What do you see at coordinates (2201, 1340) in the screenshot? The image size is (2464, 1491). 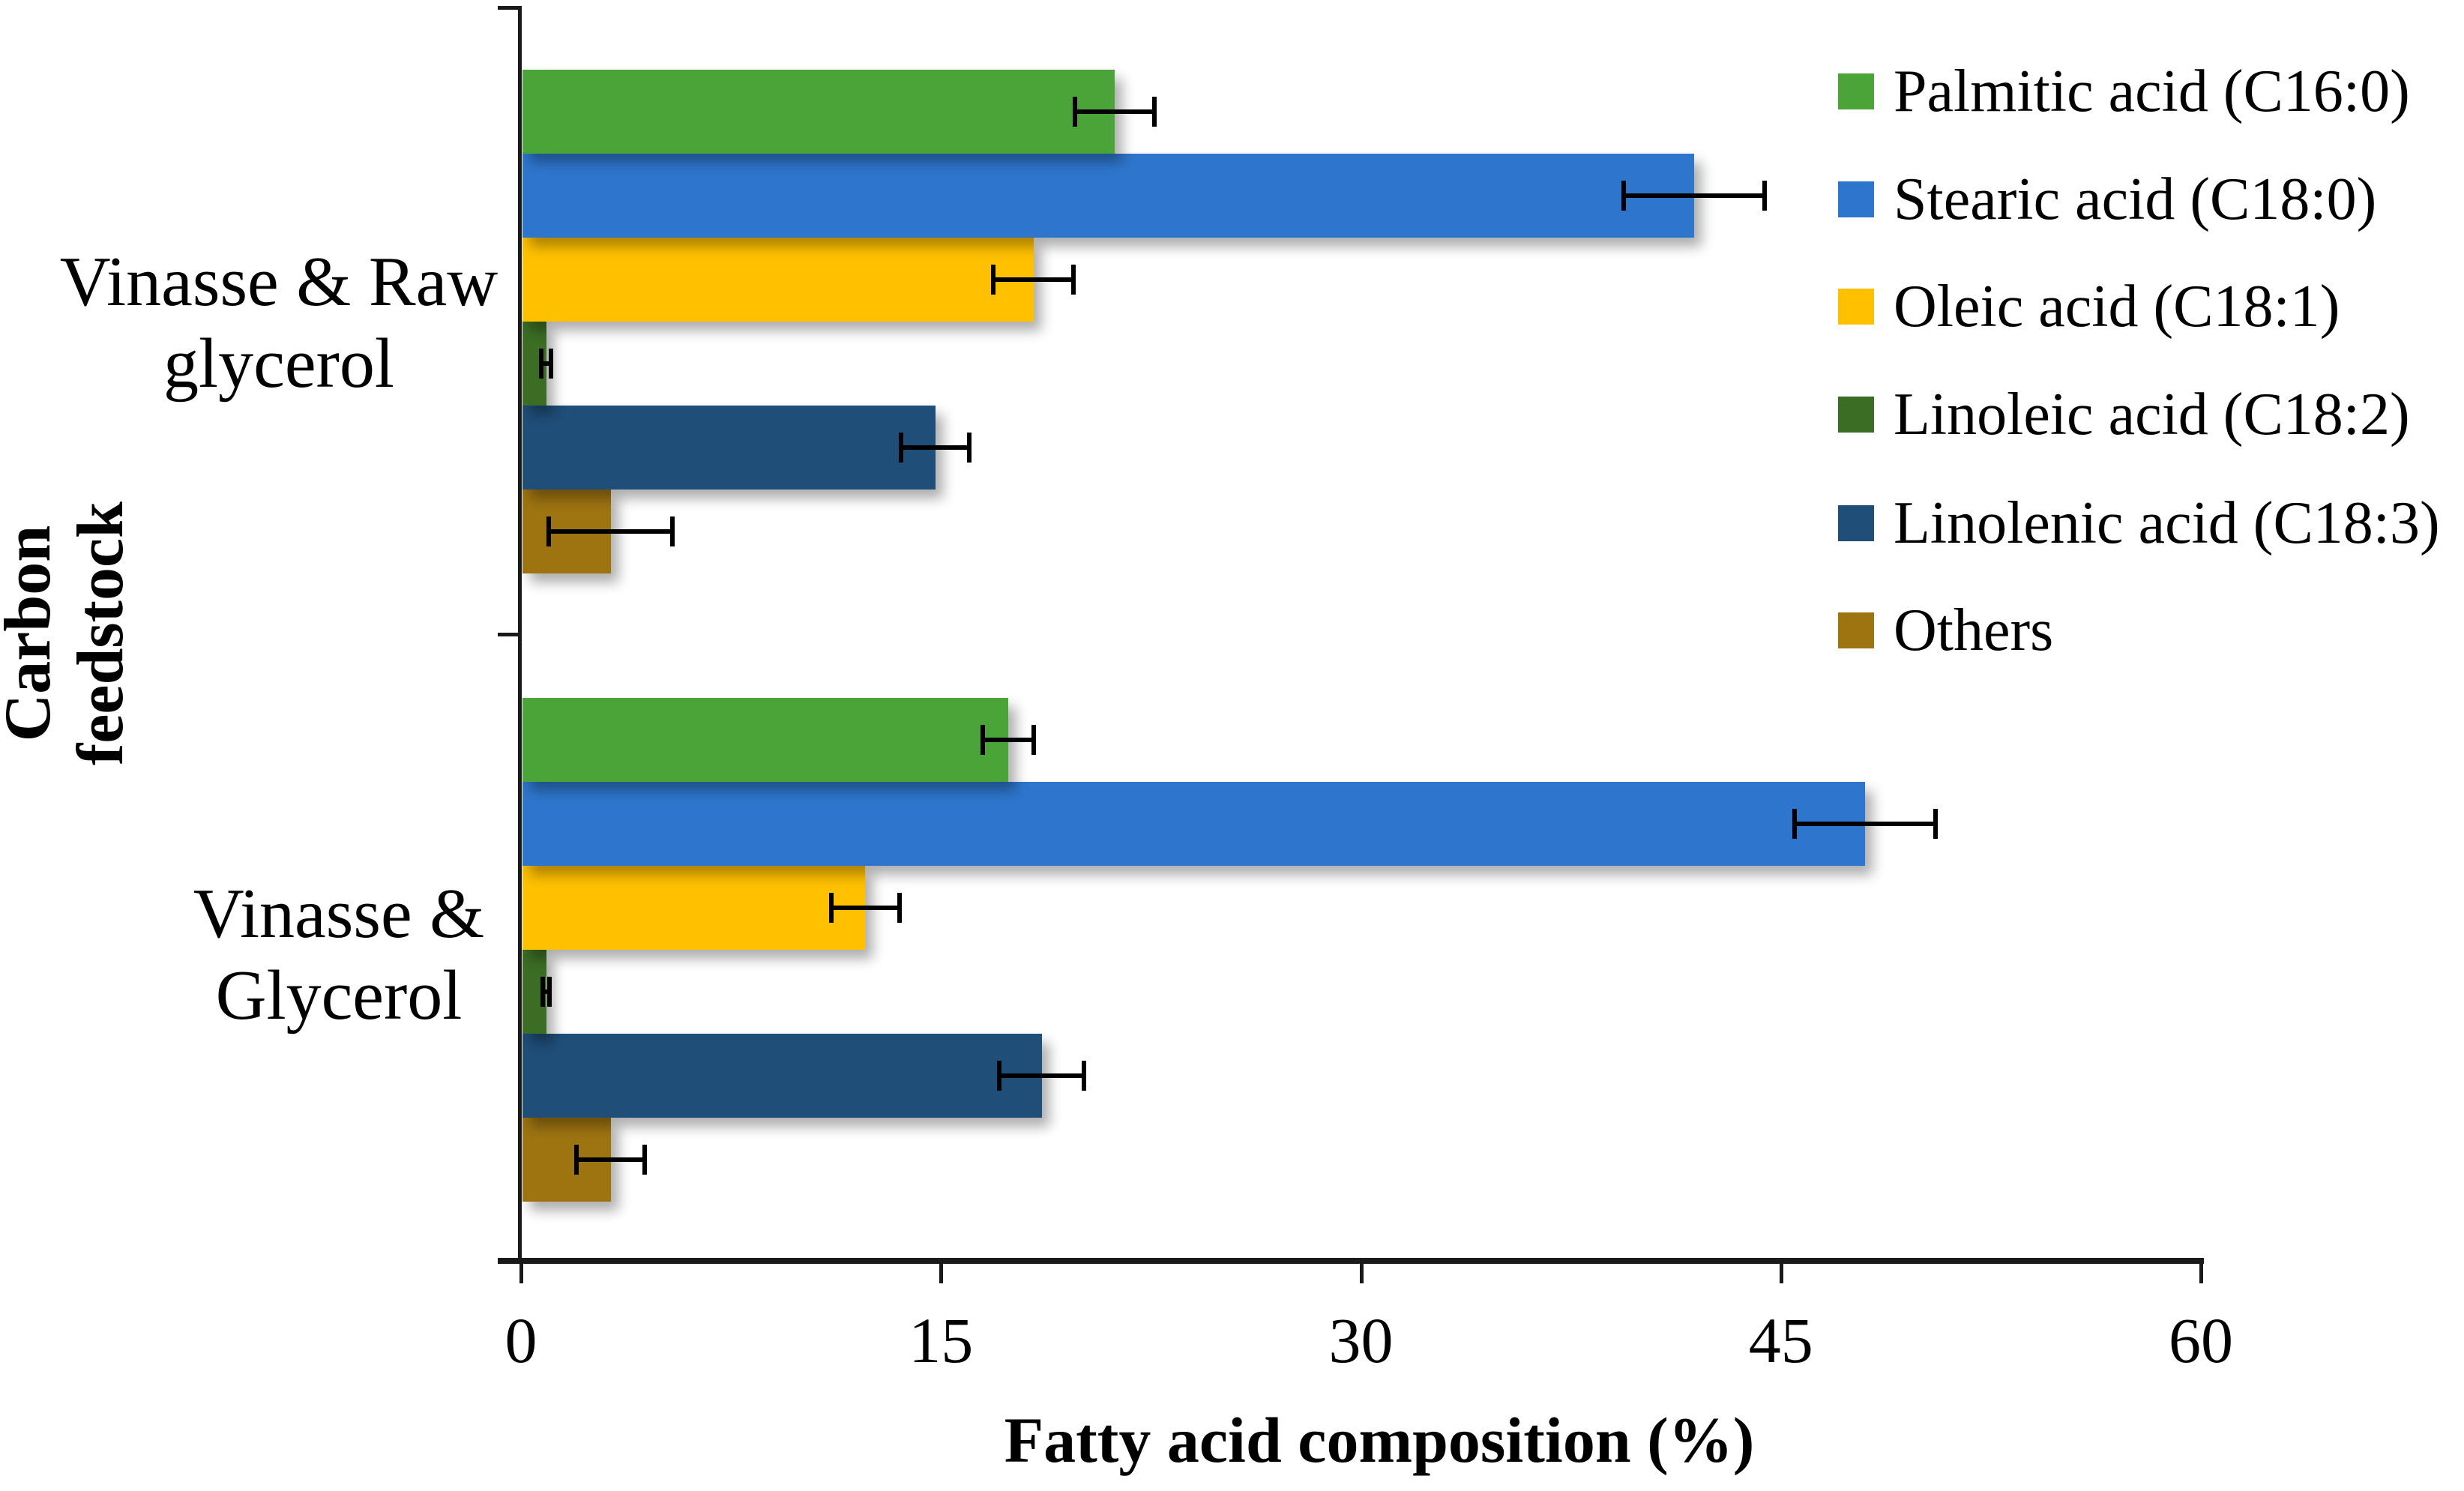 I see `x-tick-label-60: 60` at bounding box center [2201, 1340].